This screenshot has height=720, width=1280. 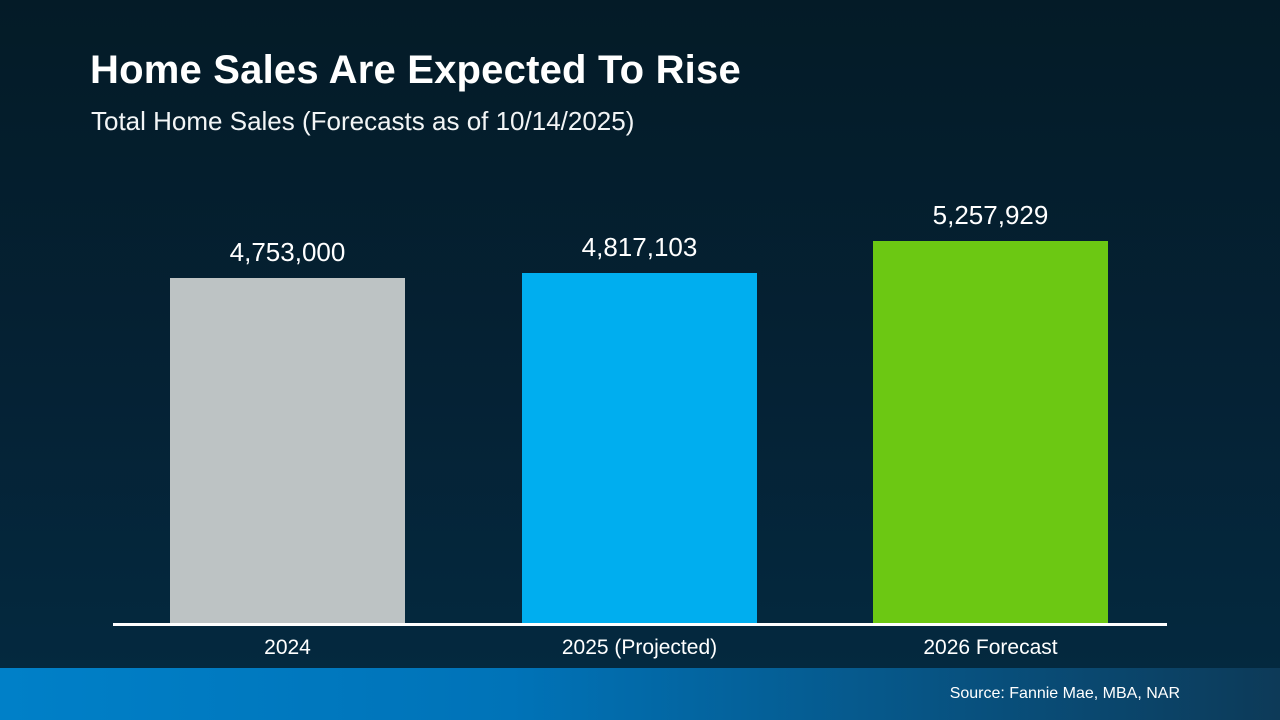 What do you see at coordinates (639, 647) in the screenshot?
I see `category-label-2025-projected: 2025 (Projected)` at bounding box center [639, 647].